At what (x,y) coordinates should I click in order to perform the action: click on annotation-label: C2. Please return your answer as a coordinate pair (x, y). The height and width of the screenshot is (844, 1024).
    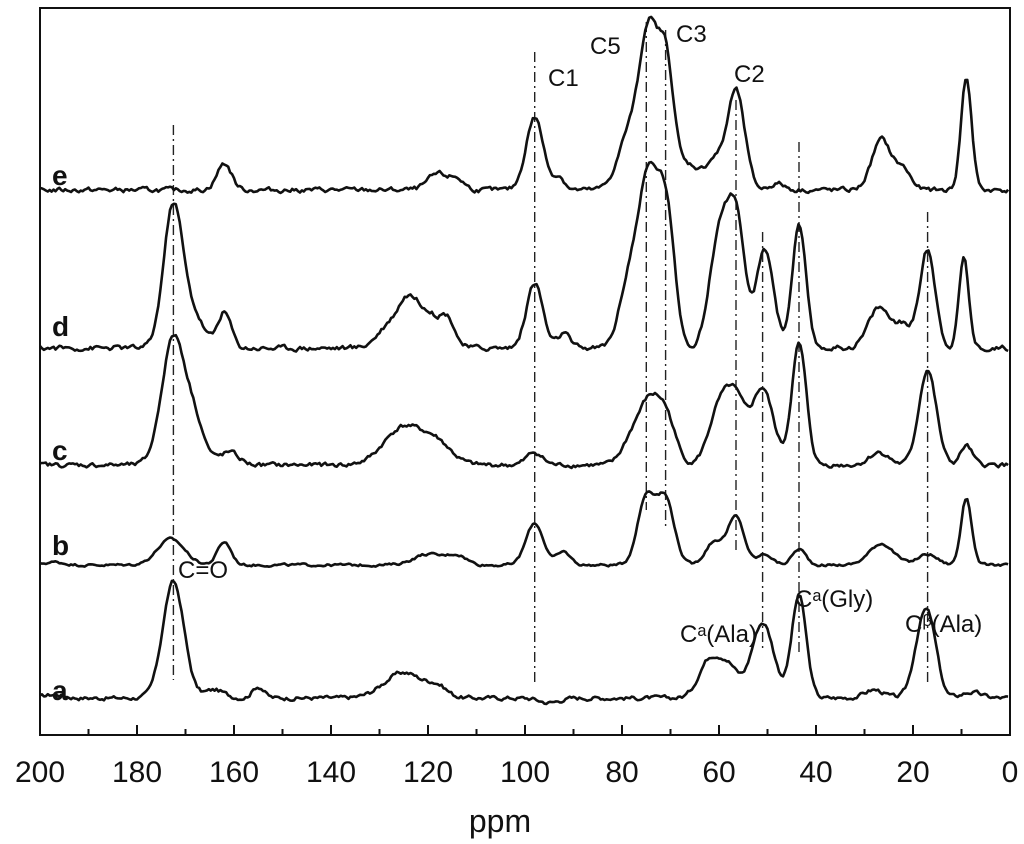
    Looking at the image, I should click on (749, 74).